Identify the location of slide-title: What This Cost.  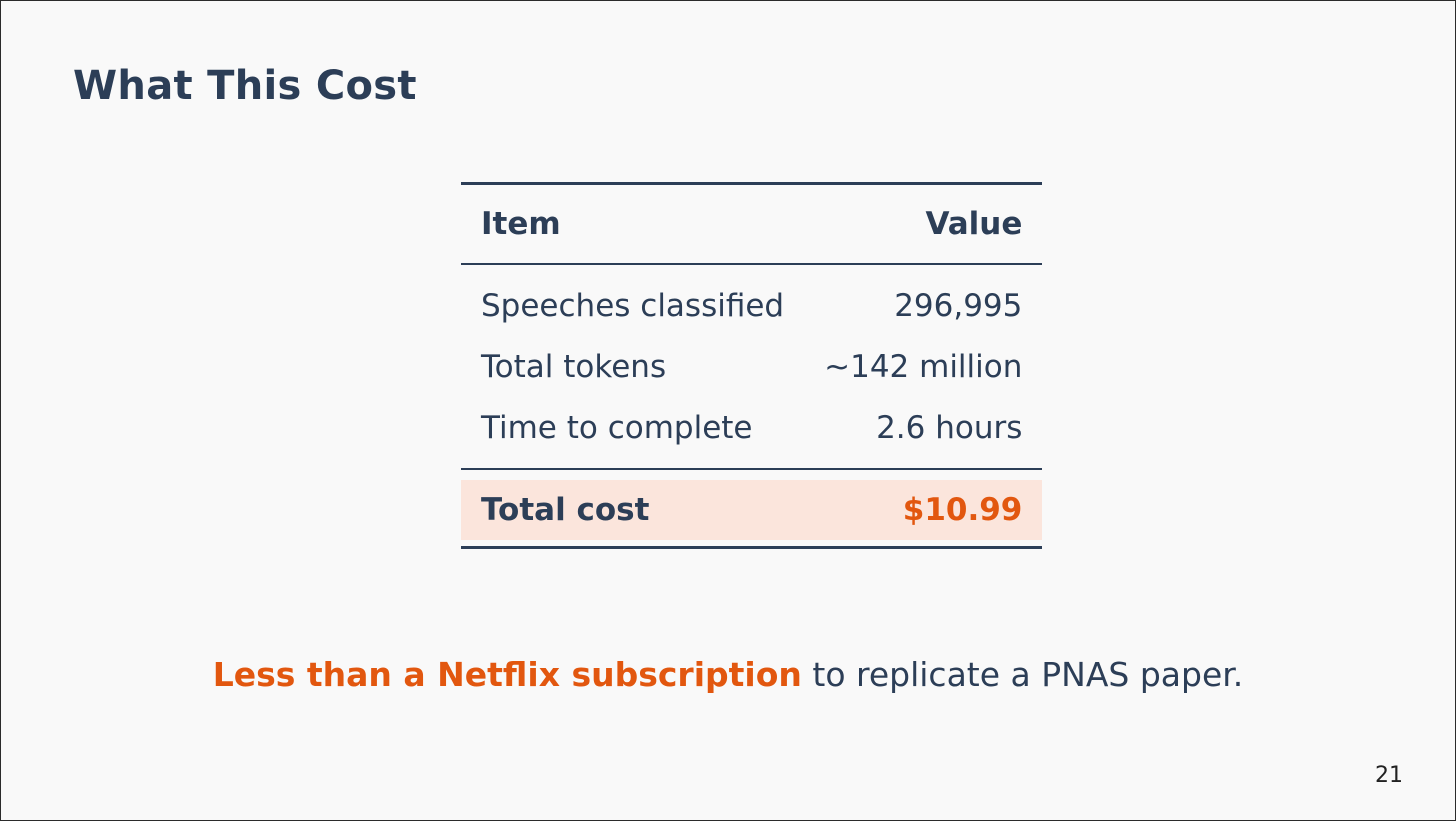
(245, 86).